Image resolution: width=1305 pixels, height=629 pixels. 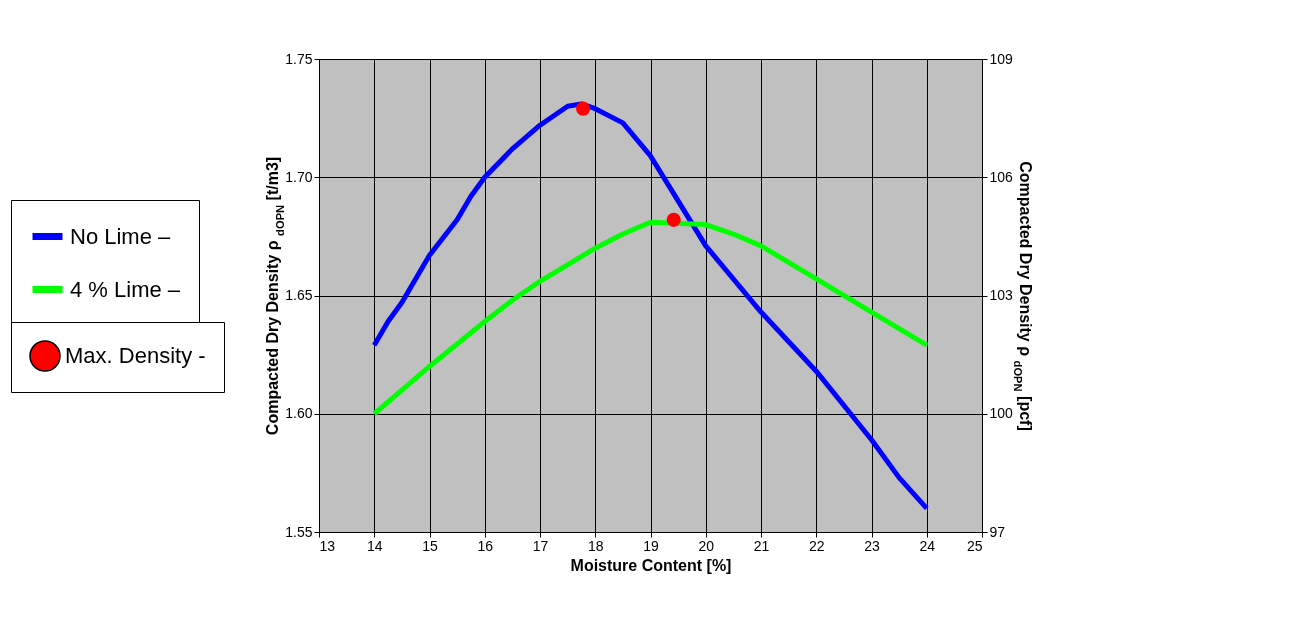 I want to click on x-tick-label: 16, so click(x=485, y=545).